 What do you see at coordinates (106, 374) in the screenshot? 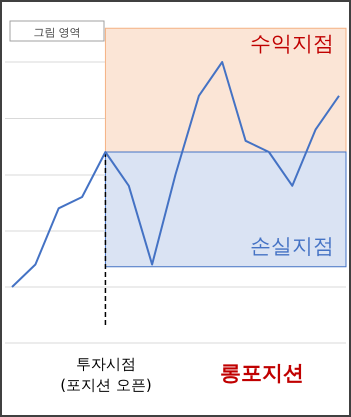
I see `text: 투자시점 (포지션 오픈)` at bounding box center [106, 374].